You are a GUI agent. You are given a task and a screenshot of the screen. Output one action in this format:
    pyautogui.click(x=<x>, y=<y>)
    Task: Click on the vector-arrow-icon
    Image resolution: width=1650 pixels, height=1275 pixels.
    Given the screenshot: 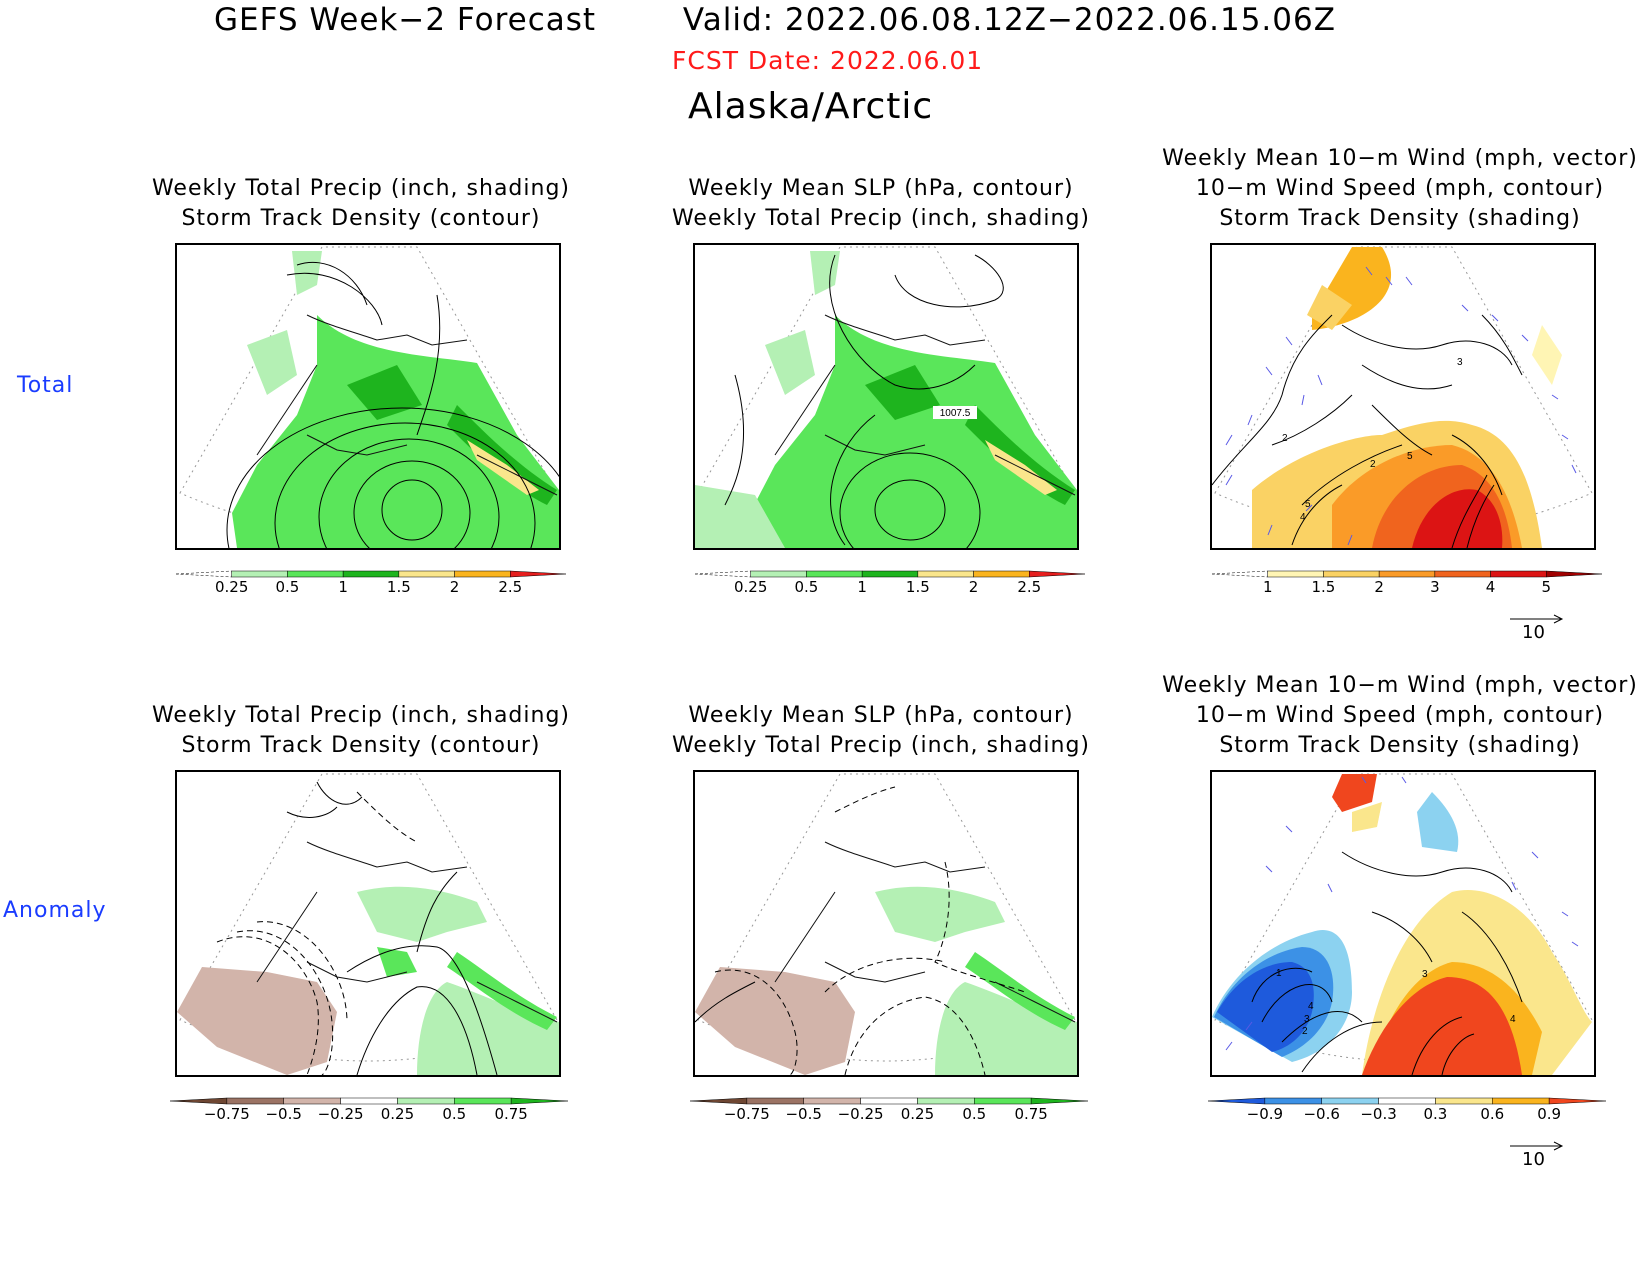 What is the action you would take?
    pyautogui.click(x=1537, y=1146)
    